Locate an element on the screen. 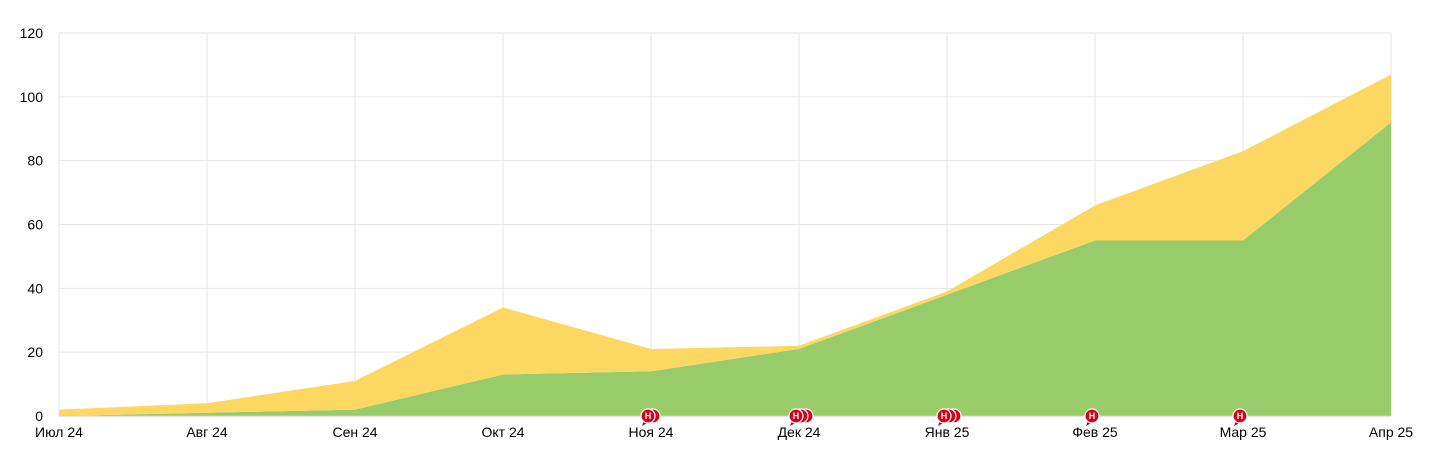  x-tick-label: Янв 25 is located at coordinates (947, 432).